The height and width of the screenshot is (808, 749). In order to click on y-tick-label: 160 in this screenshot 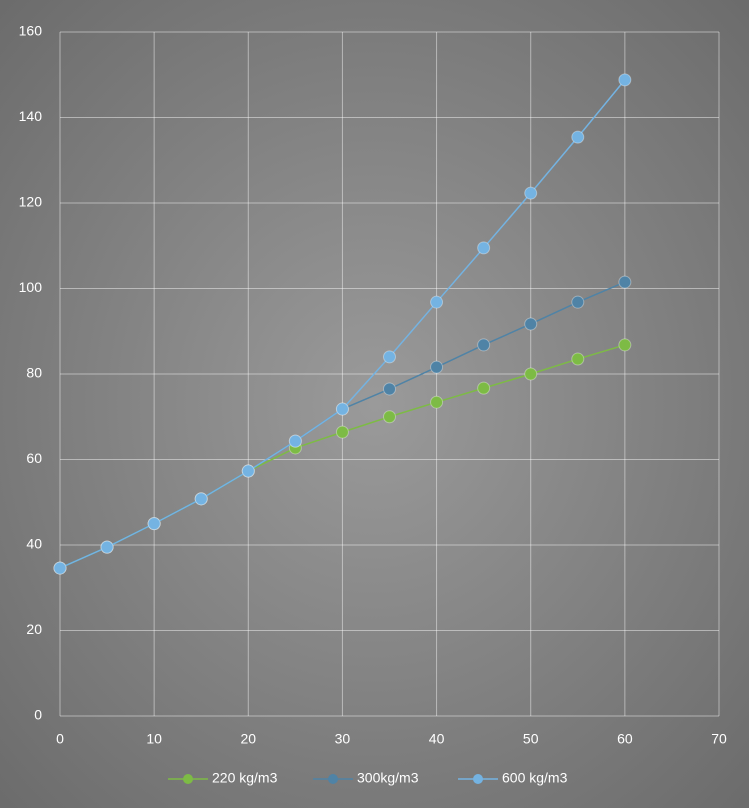, I will do `click(31, 31)`.